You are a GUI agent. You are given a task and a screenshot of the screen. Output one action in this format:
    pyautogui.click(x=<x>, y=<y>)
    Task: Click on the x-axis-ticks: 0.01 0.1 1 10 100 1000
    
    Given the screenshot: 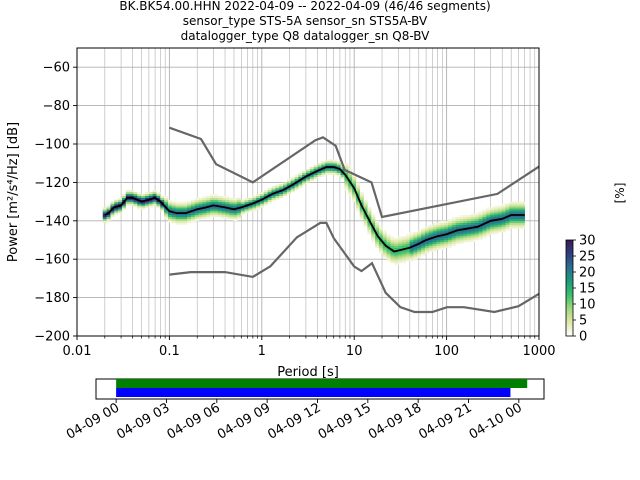 What is the action you would take?
    pyautogui.click(x=309, y=347)
    